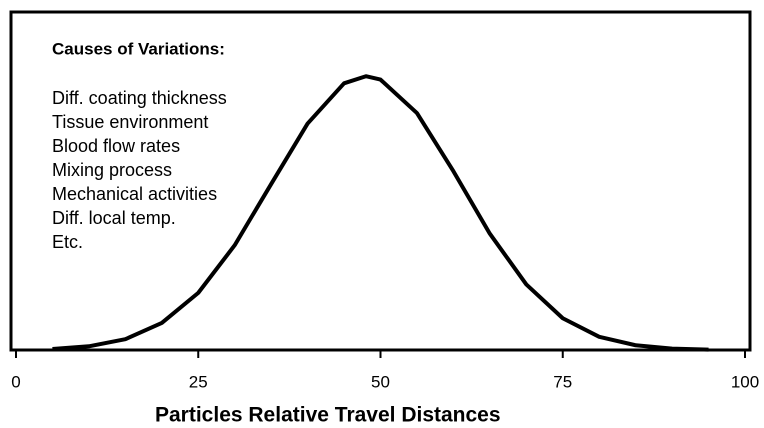  I want to click on x-tick-label: 0, so click(15, 381).